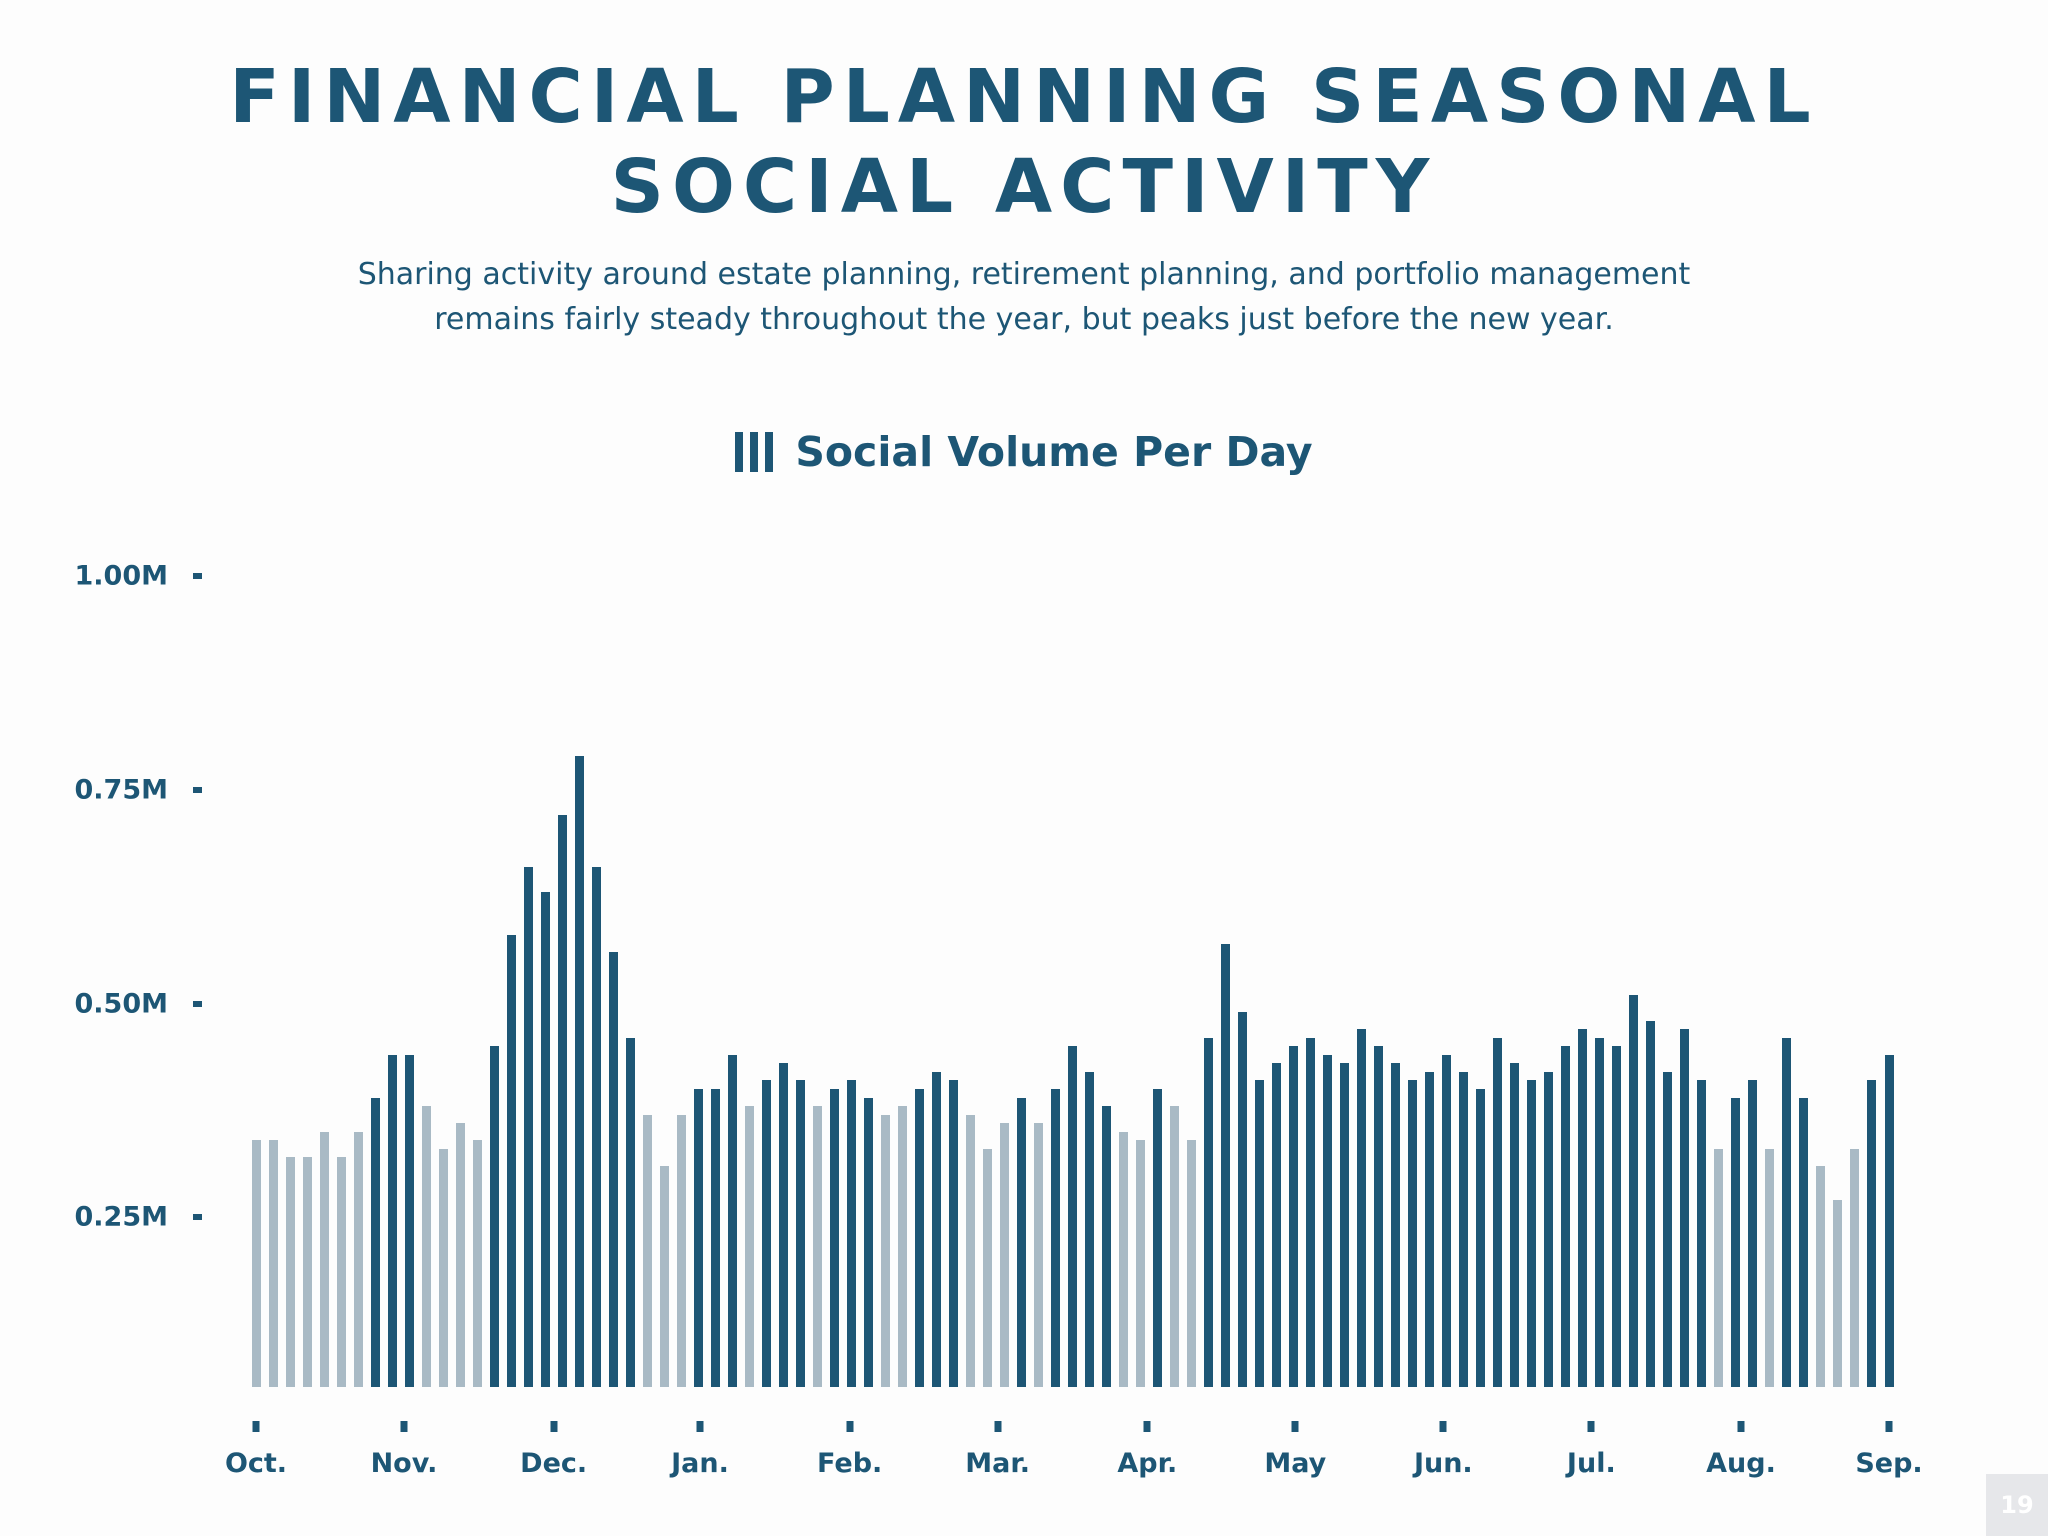 The height and width of the screenshot is (1536, 2048). What do you see at coordinates (404, 1463) in the screenshot?
I see `x-tick-label: Nov.` at bounding box center [404, 1463].